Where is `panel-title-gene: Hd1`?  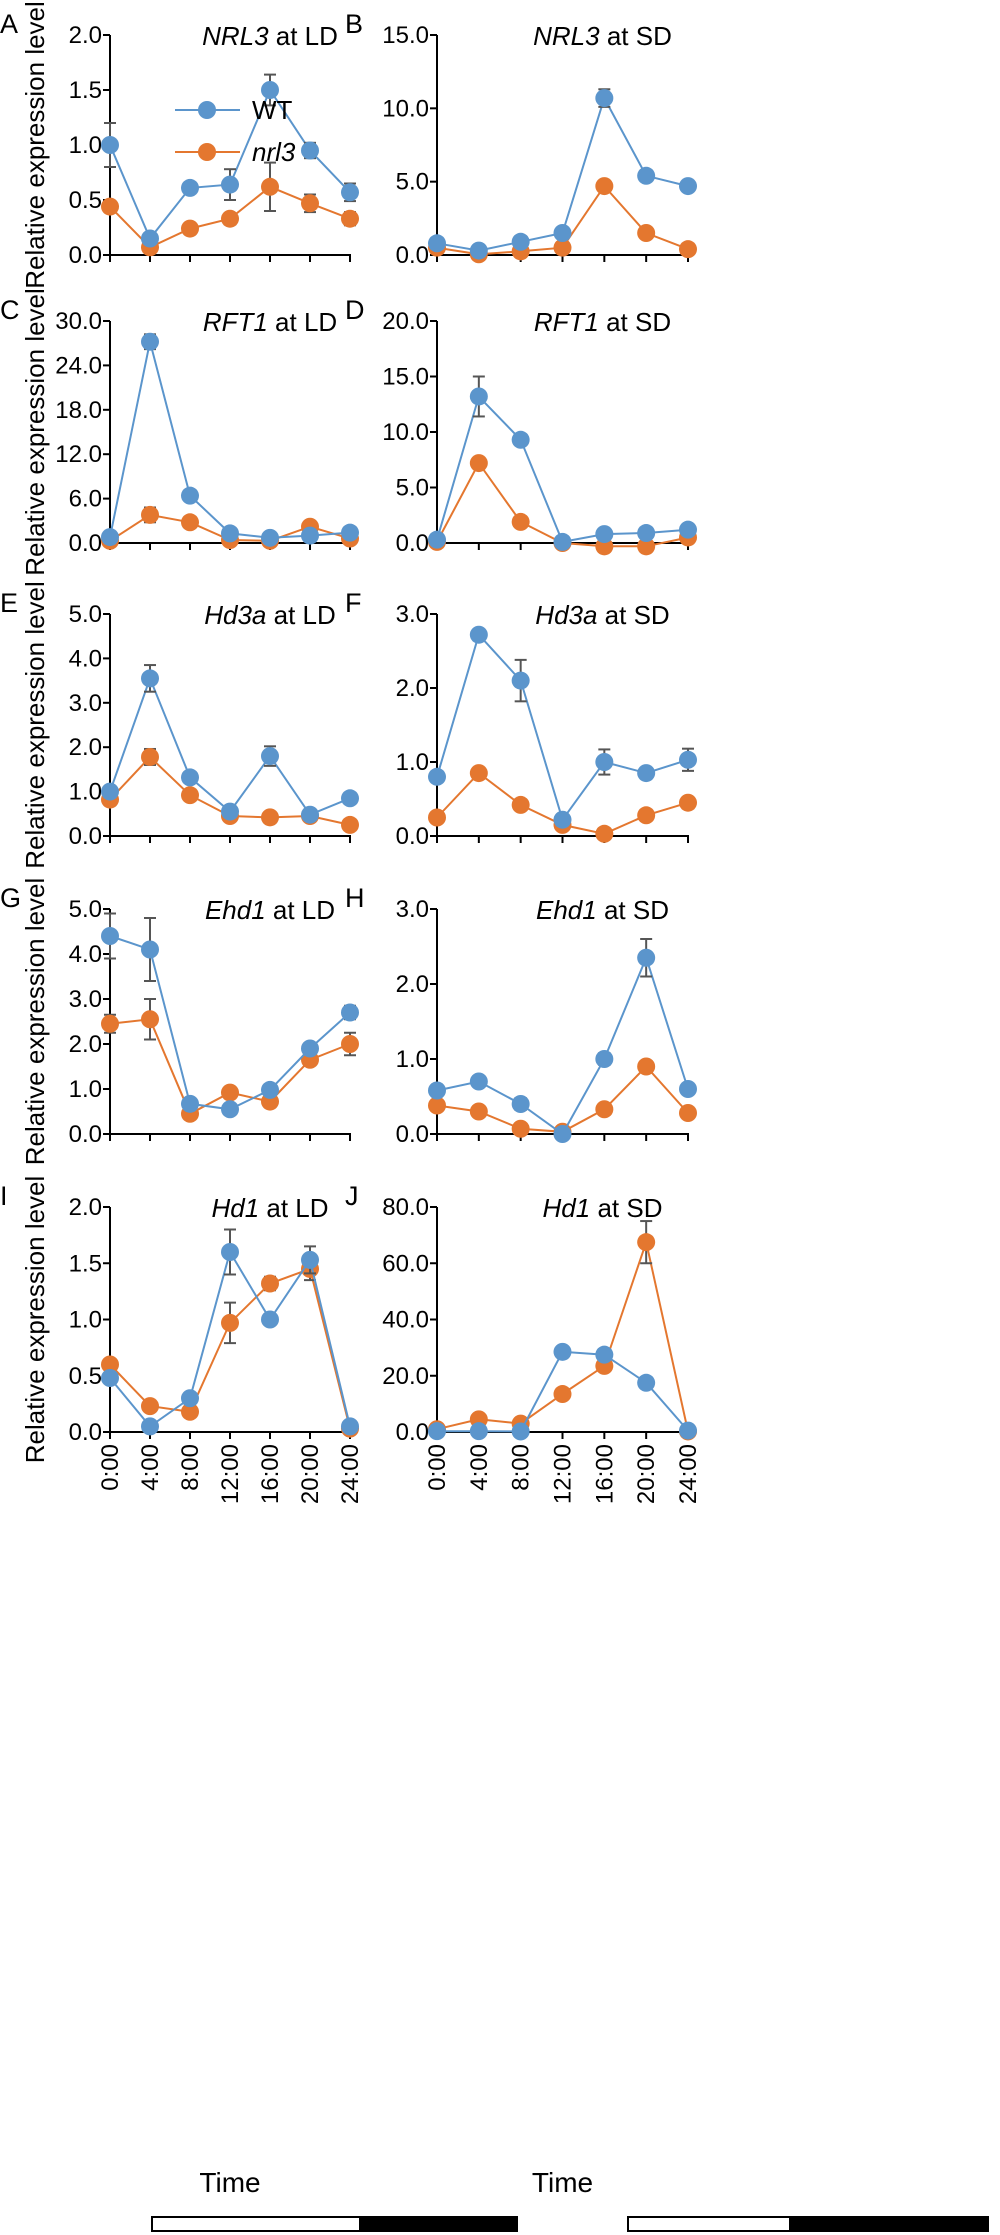 panel-title-gene: Hd1 is located at coordinates (567, 1208).